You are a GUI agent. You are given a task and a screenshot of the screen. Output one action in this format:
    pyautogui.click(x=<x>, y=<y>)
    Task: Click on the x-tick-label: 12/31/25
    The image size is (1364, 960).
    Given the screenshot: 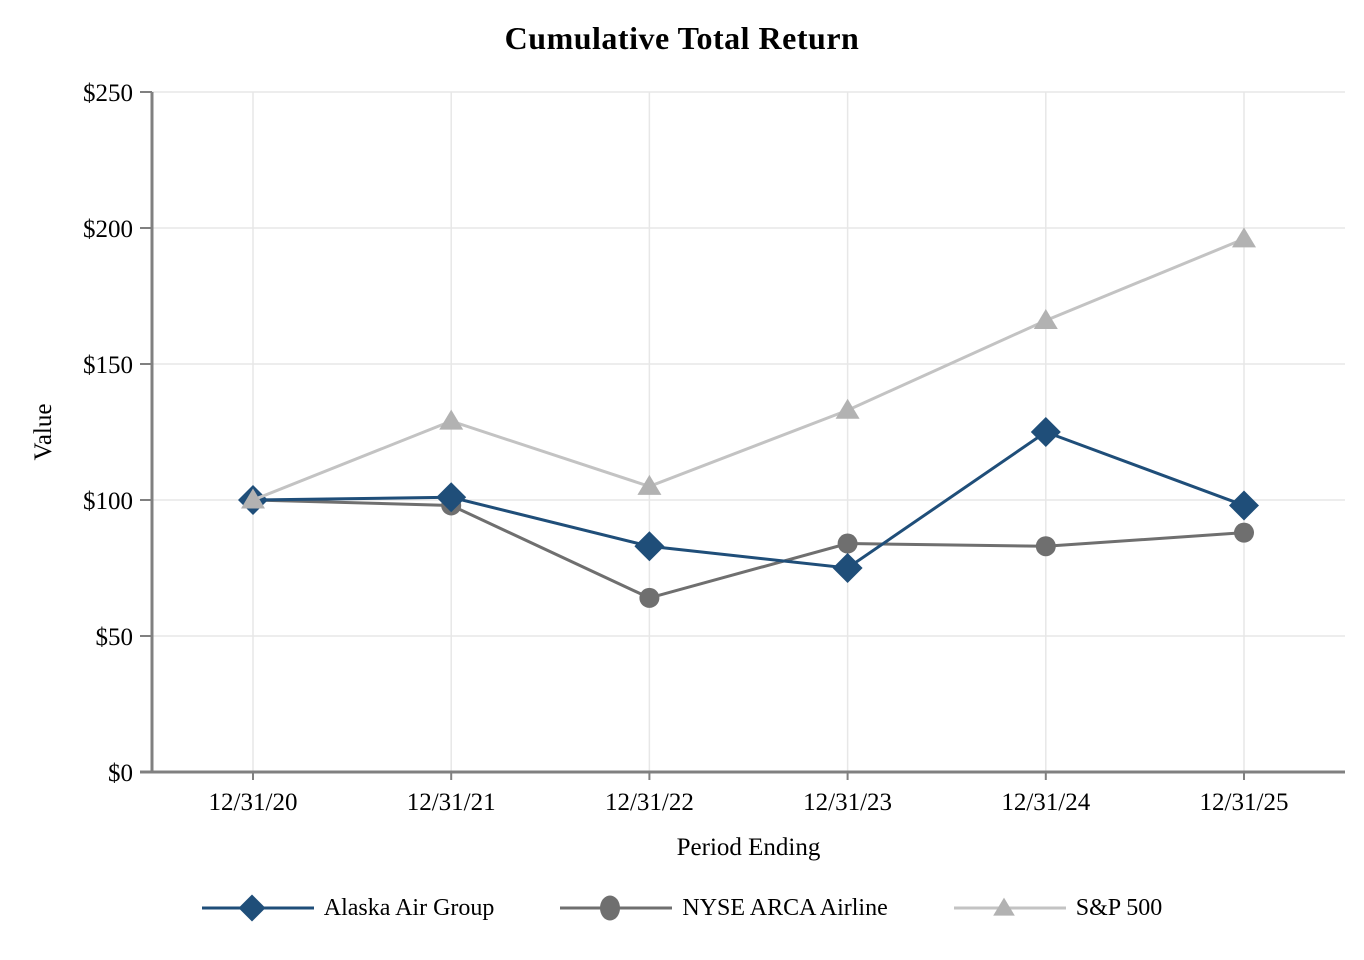 What is the action you would take?
    pyautogui.click(x=1244, y=802)
    